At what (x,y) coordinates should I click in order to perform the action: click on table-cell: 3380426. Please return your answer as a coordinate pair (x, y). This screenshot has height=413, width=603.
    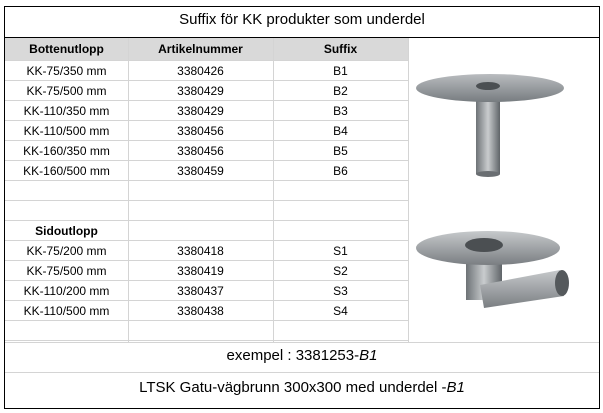
    Looking at the image, I should click on (200, 71).